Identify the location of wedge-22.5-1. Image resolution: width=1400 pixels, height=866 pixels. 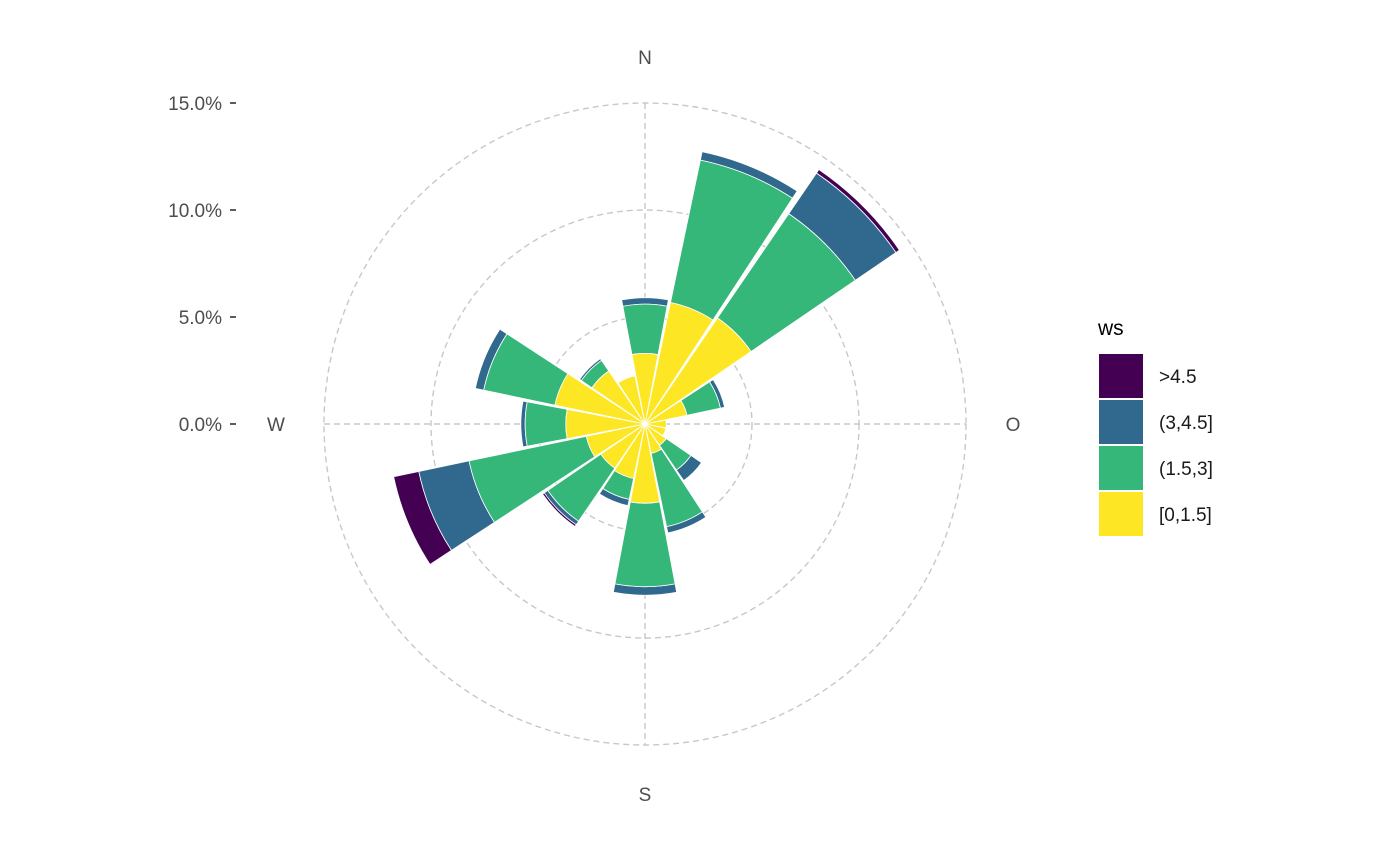
(679, 363).